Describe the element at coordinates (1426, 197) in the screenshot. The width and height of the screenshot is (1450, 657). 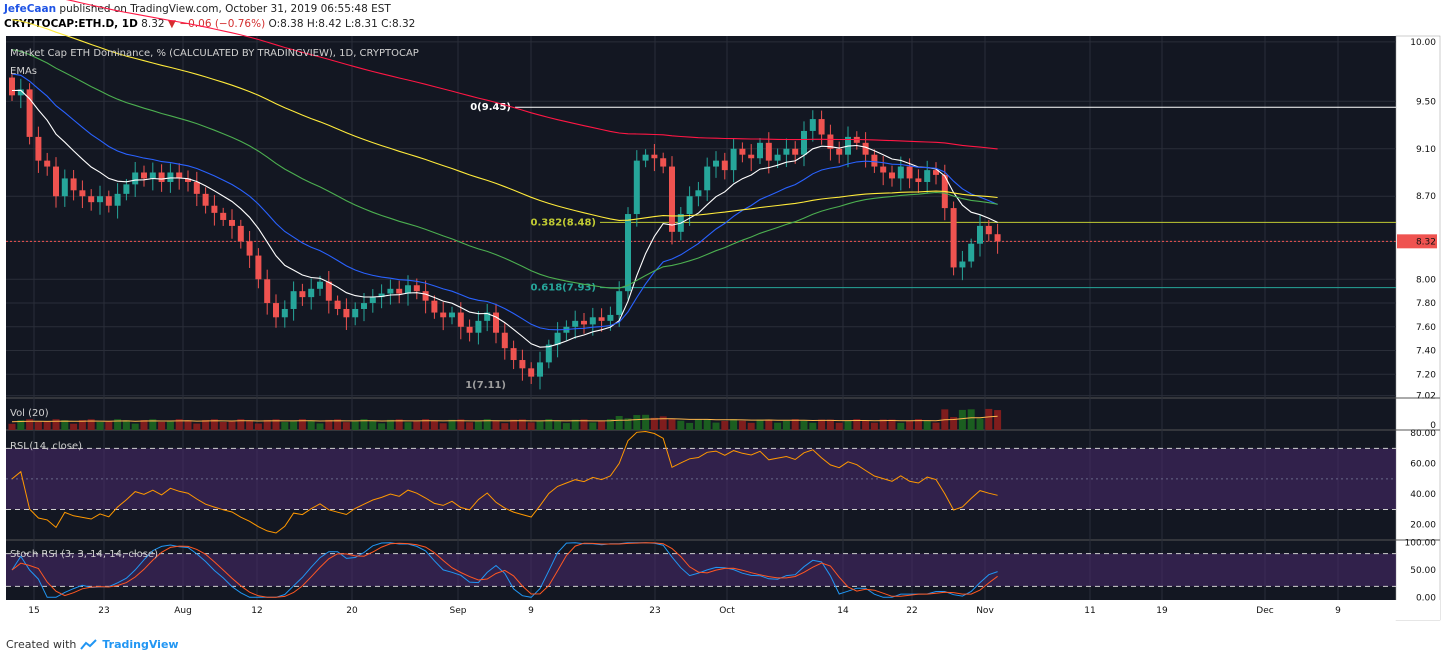
I see `price-tick-label: 8.70` at that location.